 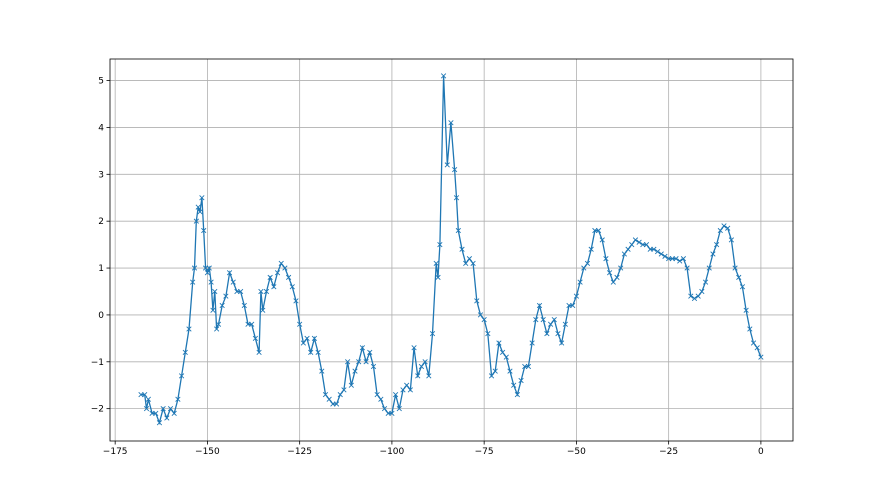 What do you see at coordinates (97, 363) in the screenshot?
I see `y-tick-label: −1` at bounding box center [97, 363].